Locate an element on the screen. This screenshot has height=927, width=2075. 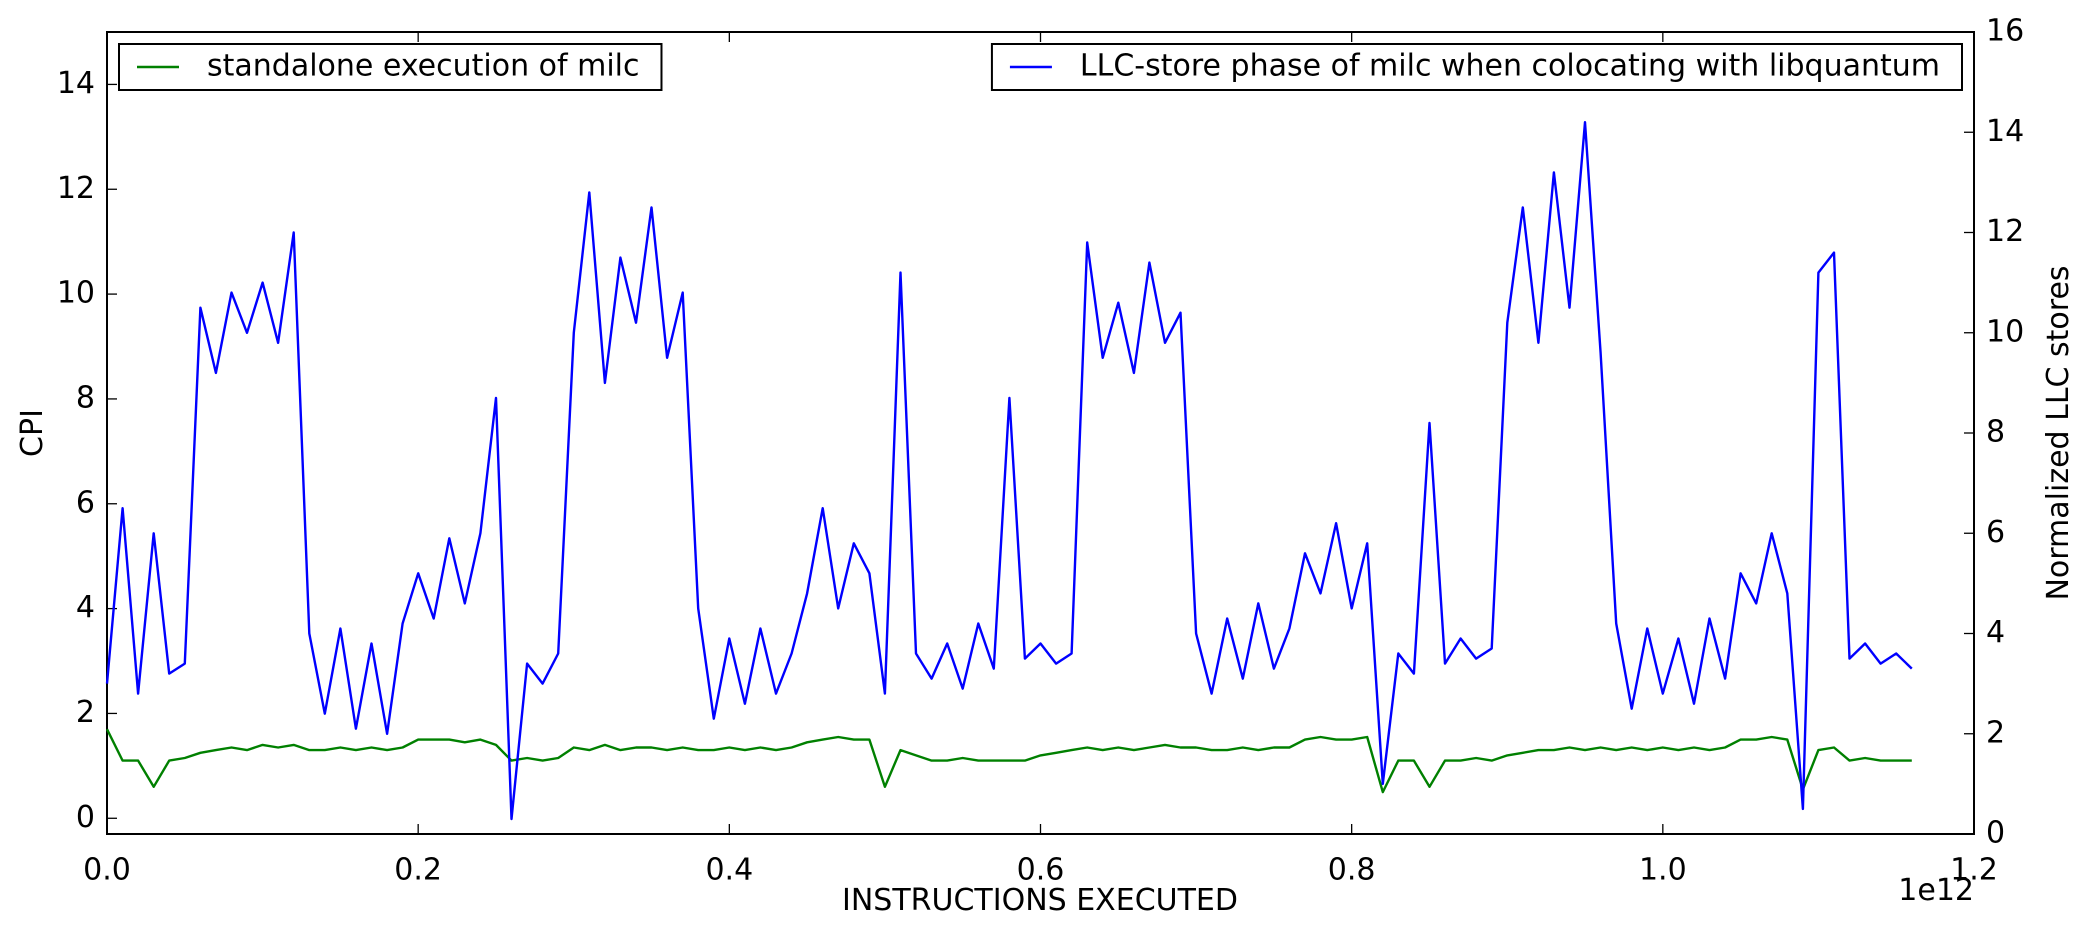
y-tick-label: 8 is located at coordinates (85, 397).